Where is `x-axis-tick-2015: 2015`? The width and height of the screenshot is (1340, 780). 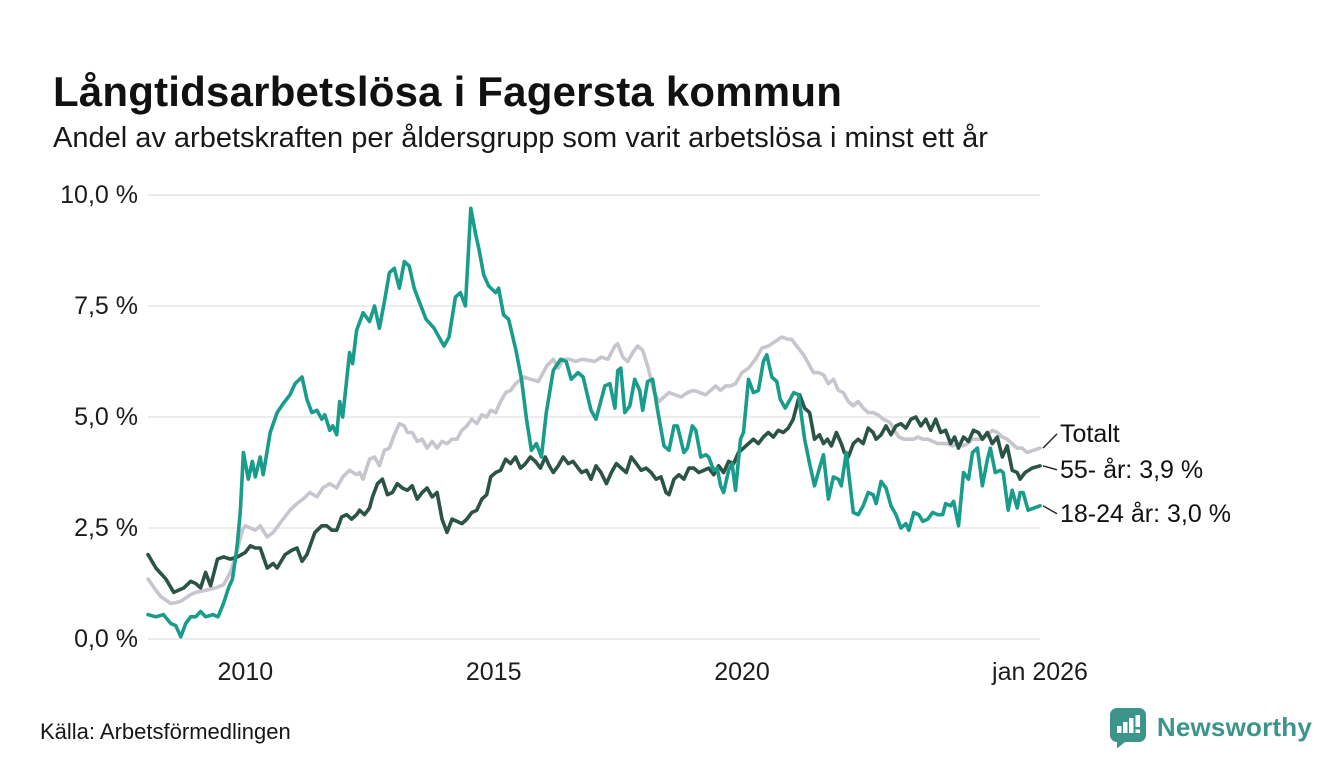
x-axis-tick-2015: 2015 is located at coordinates (493, 672).